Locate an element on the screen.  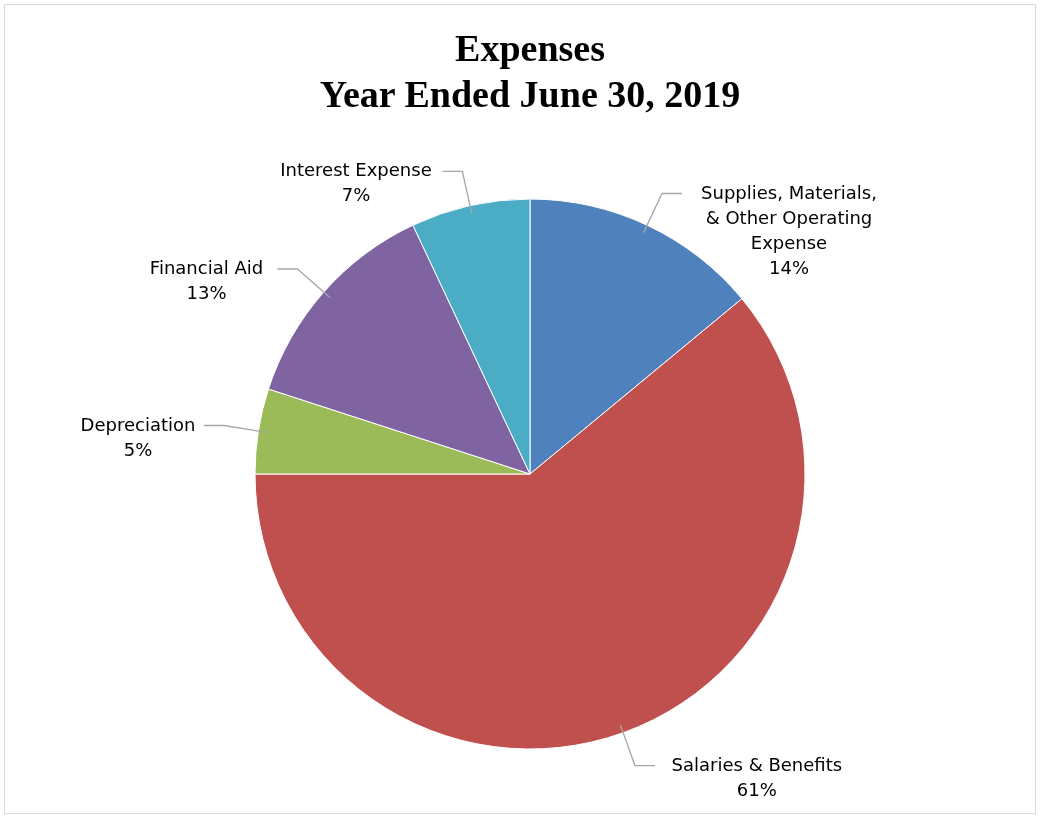
slice-label: Depreciation is located at coordinates (138, 424).